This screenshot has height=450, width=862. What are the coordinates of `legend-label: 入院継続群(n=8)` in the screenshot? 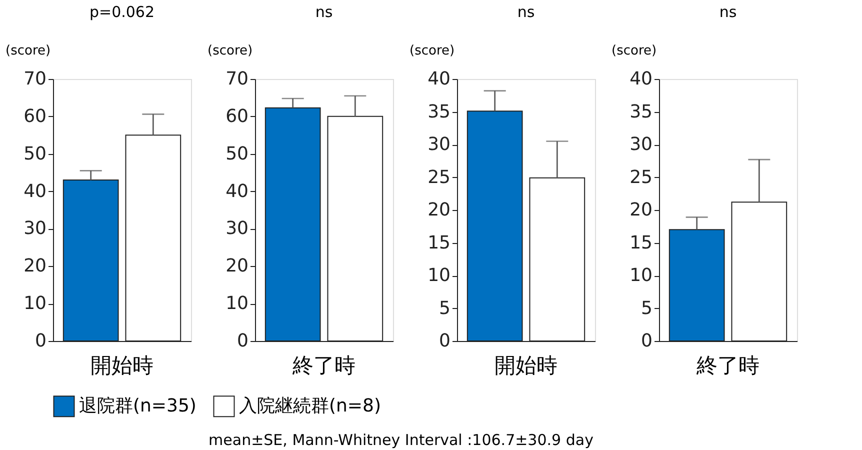 It's located at (310, 405).